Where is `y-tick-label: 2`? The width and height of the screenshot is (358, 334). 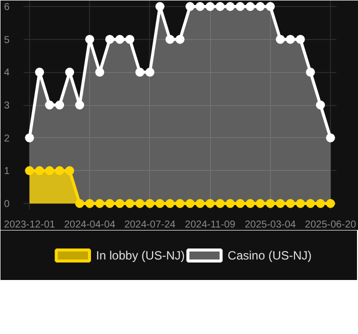 y-tick-label: 2 is located at coordinates (7, 138).